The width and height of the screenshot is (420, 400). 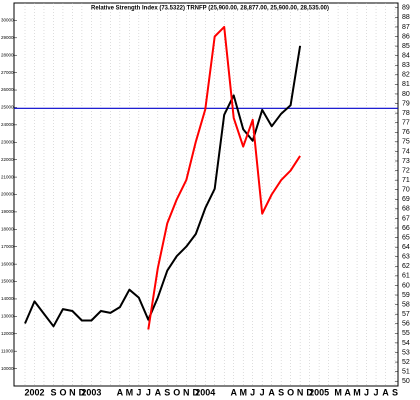 I want to click on y2-tick-label: 85, so click(x=406, y=46).